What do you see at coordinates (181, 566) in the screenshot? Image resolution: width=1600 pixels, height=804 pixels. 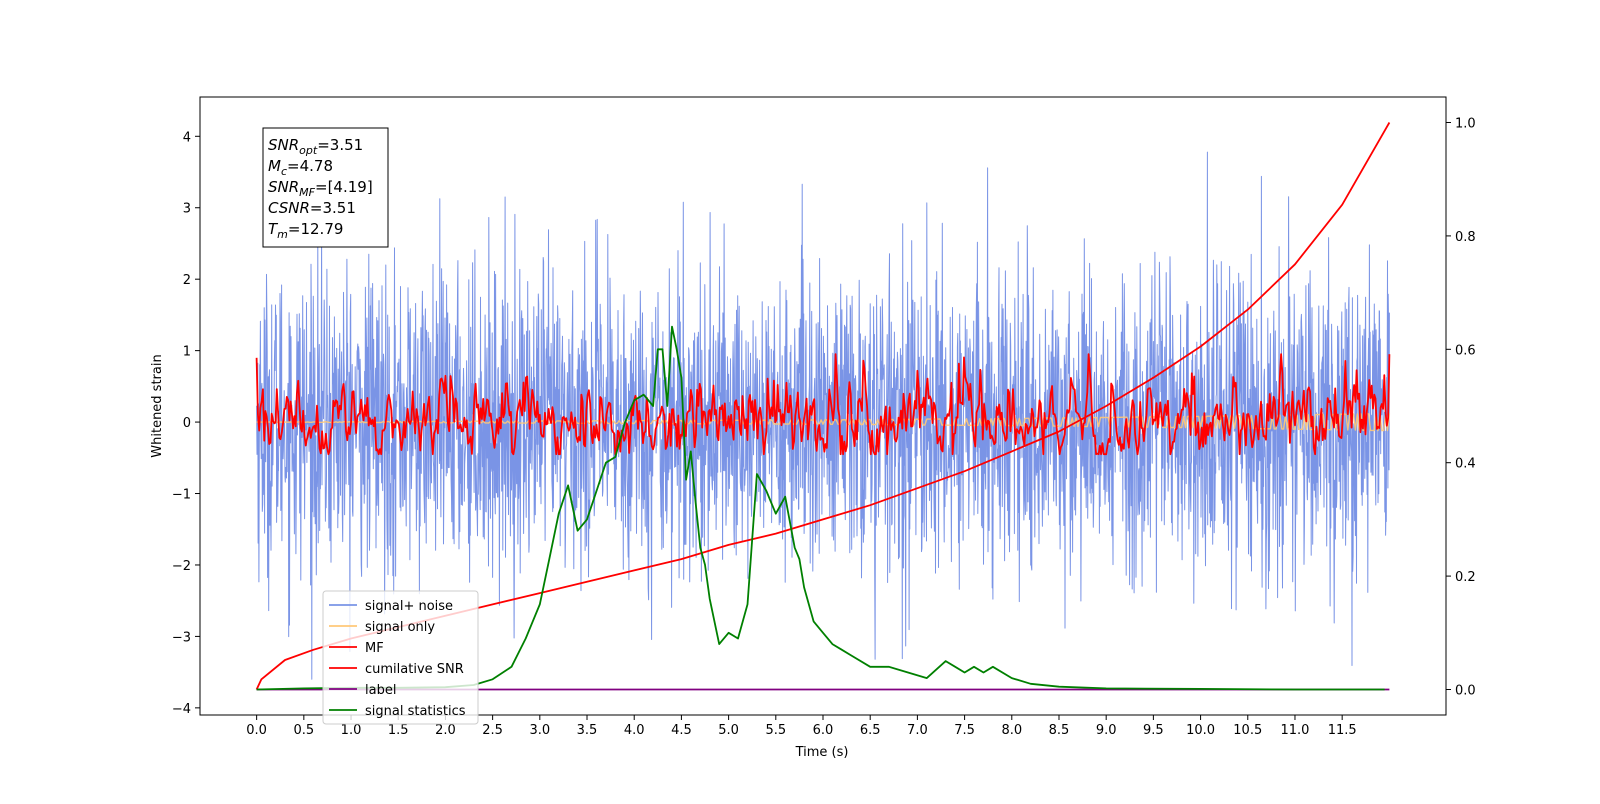 I see `y-tick-label: −2` at bounding box center [181, 566].